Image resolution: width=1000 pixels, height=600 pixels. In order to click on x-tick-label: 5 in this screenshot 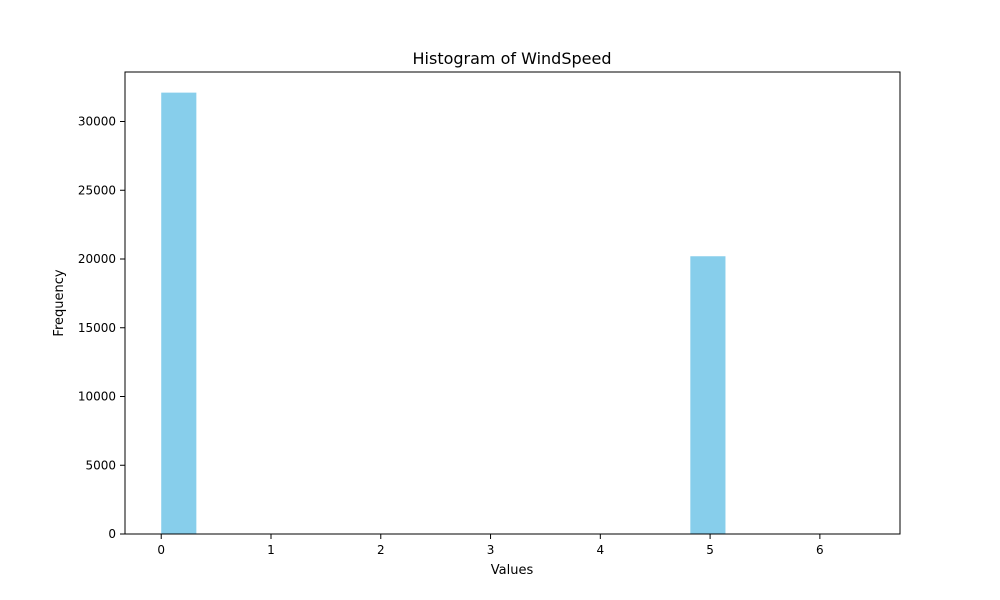, I will do `click(710, 550)`.